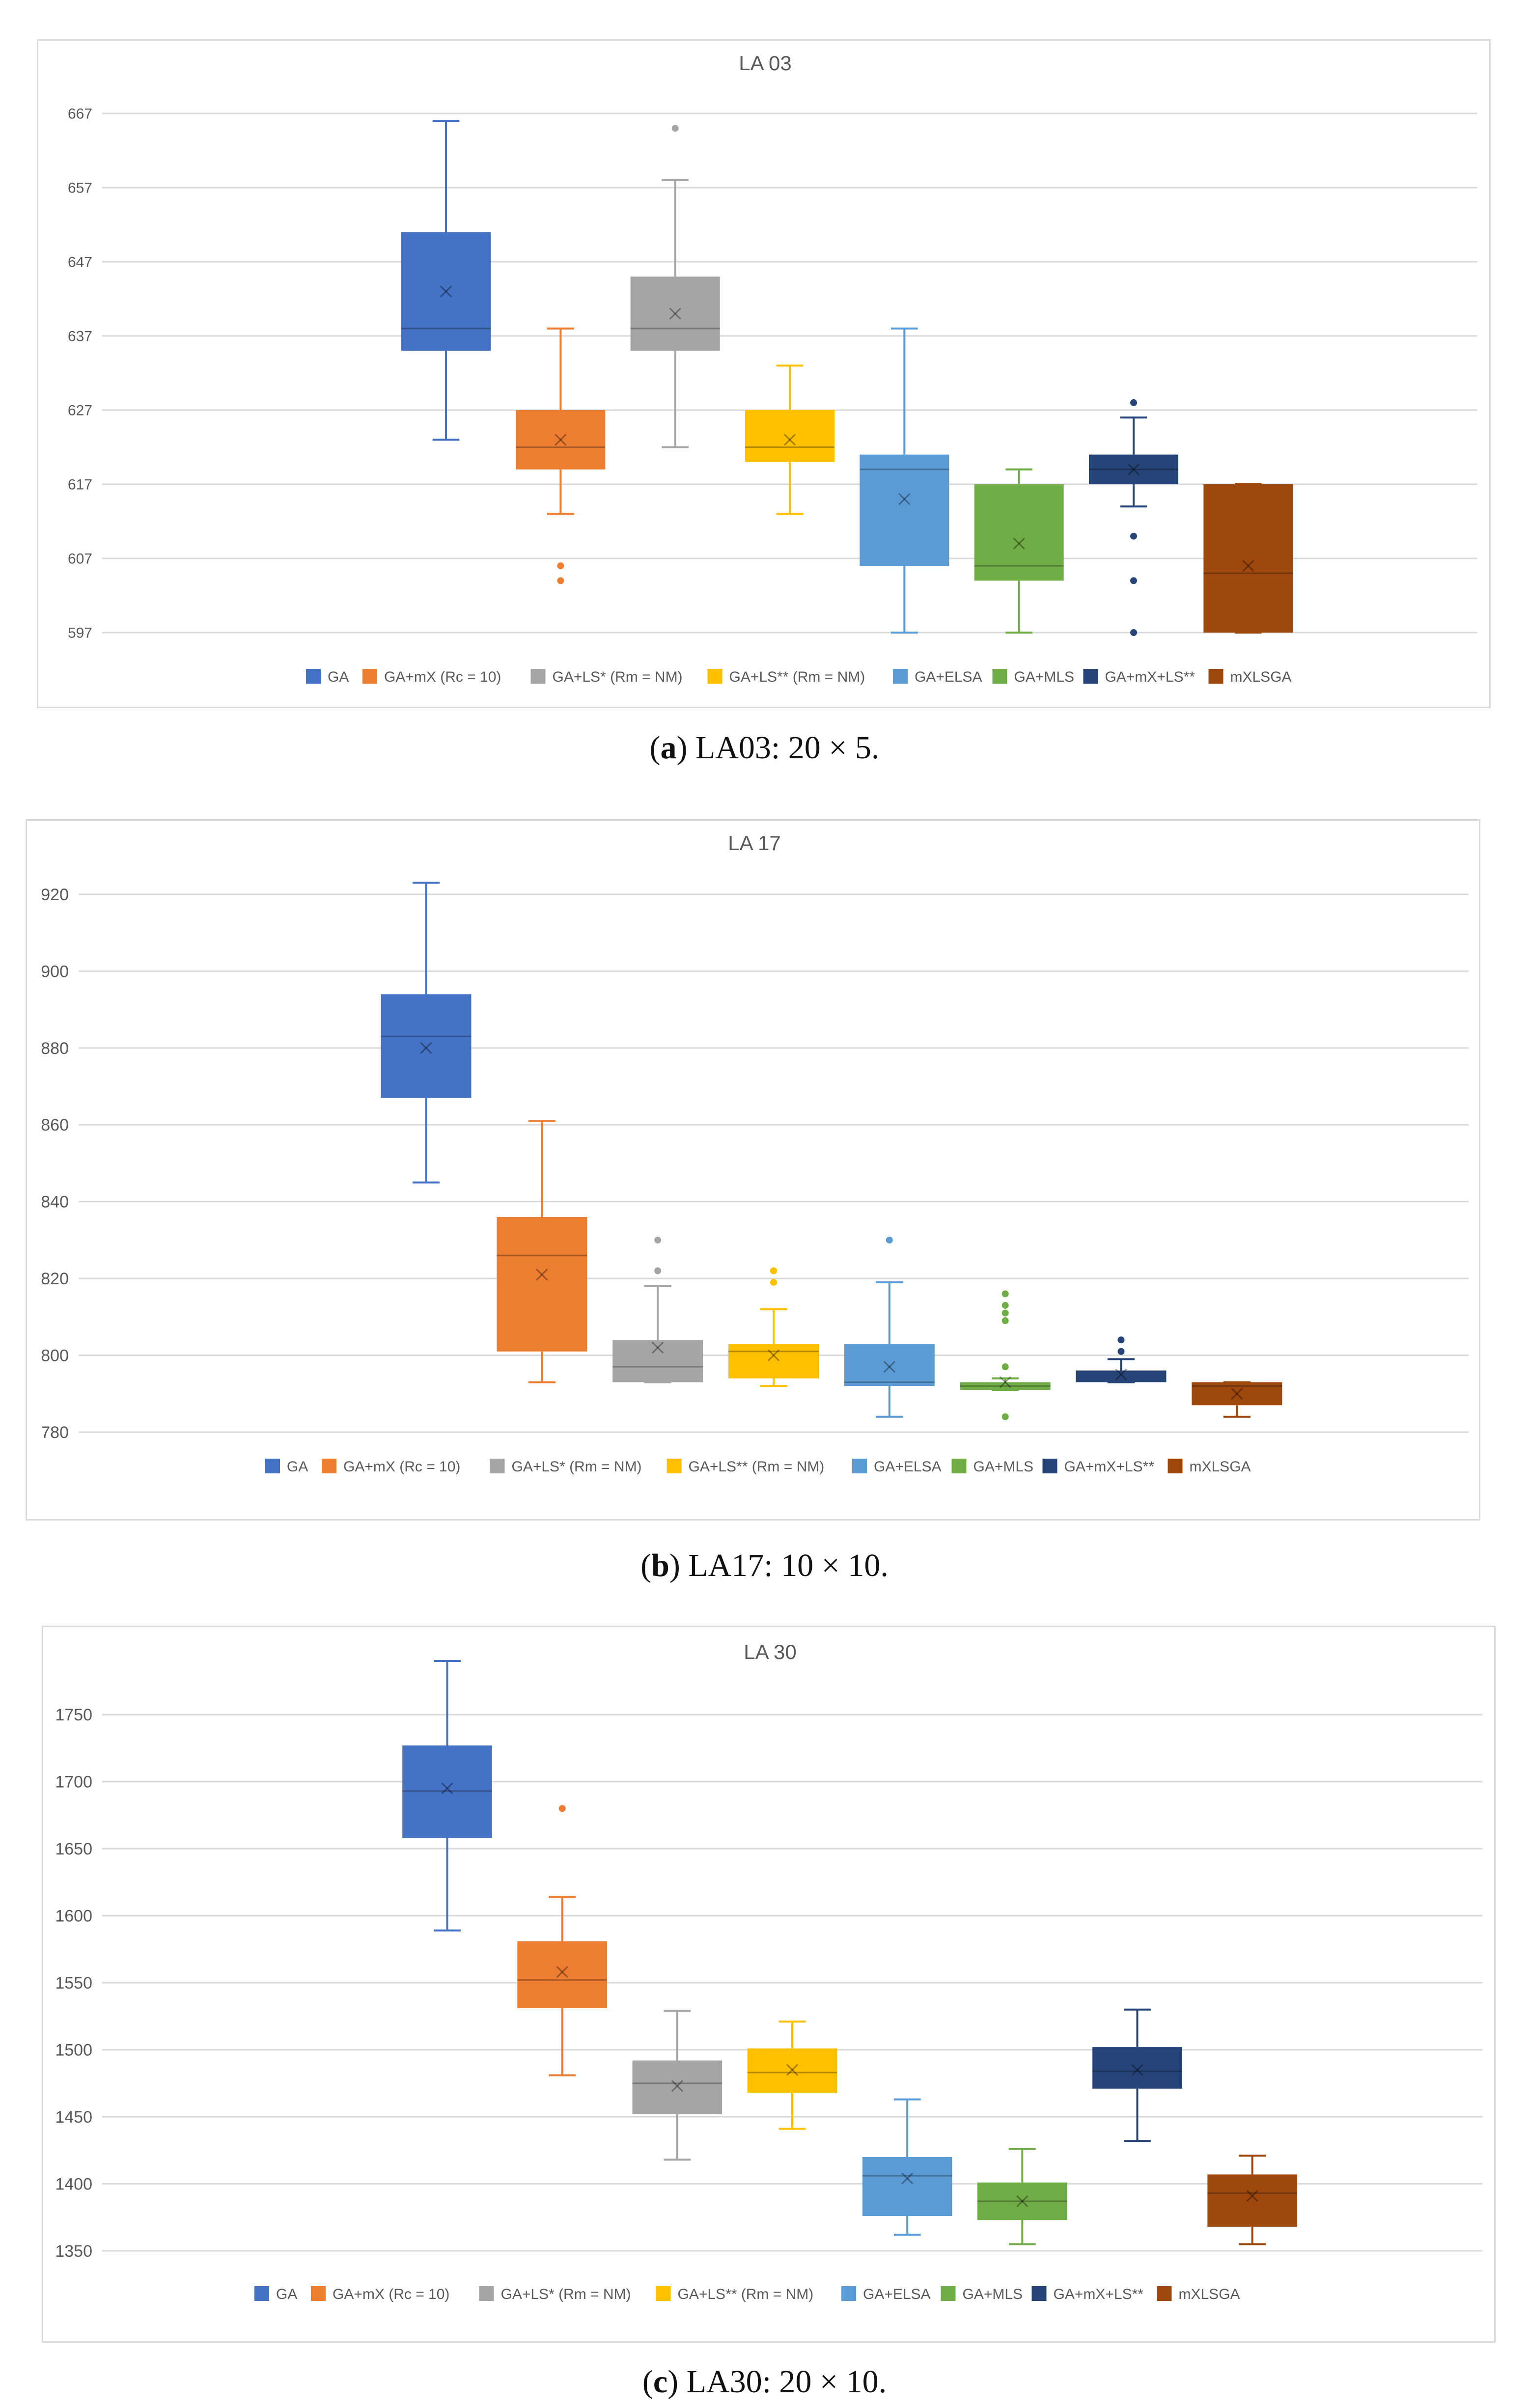 This screenshot has width=1529, height=2408. I want to click on la30-ytick-label-1550: 1550, so click(73, 1983).